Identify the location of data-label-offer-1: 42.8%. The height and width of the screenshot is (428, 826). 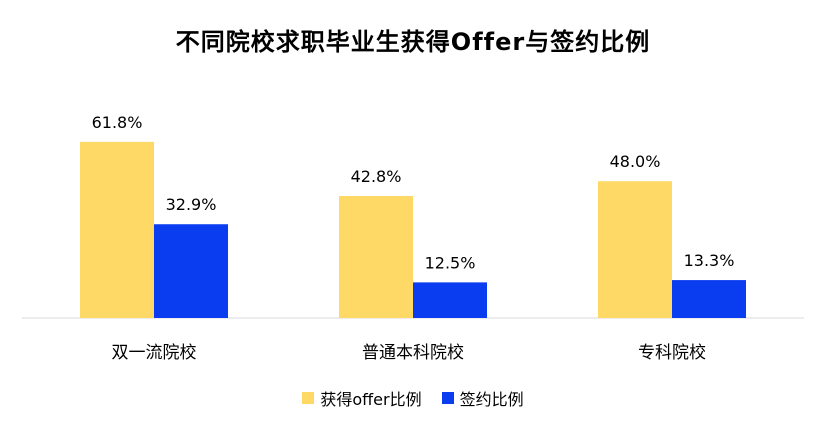
(376, 176).